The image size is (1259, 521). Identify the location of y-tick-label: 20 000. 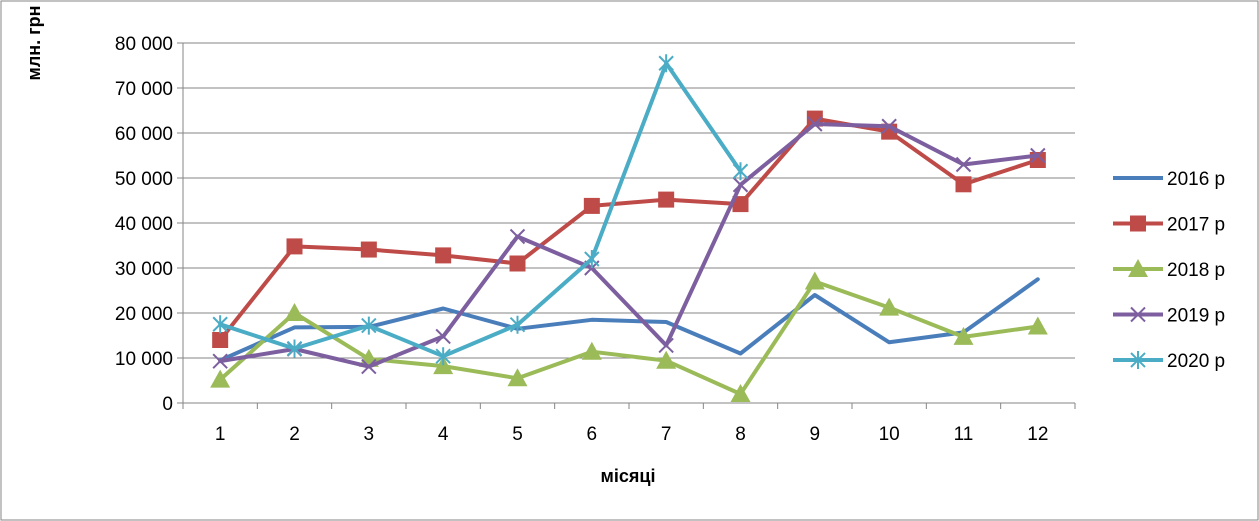
(144, 314).